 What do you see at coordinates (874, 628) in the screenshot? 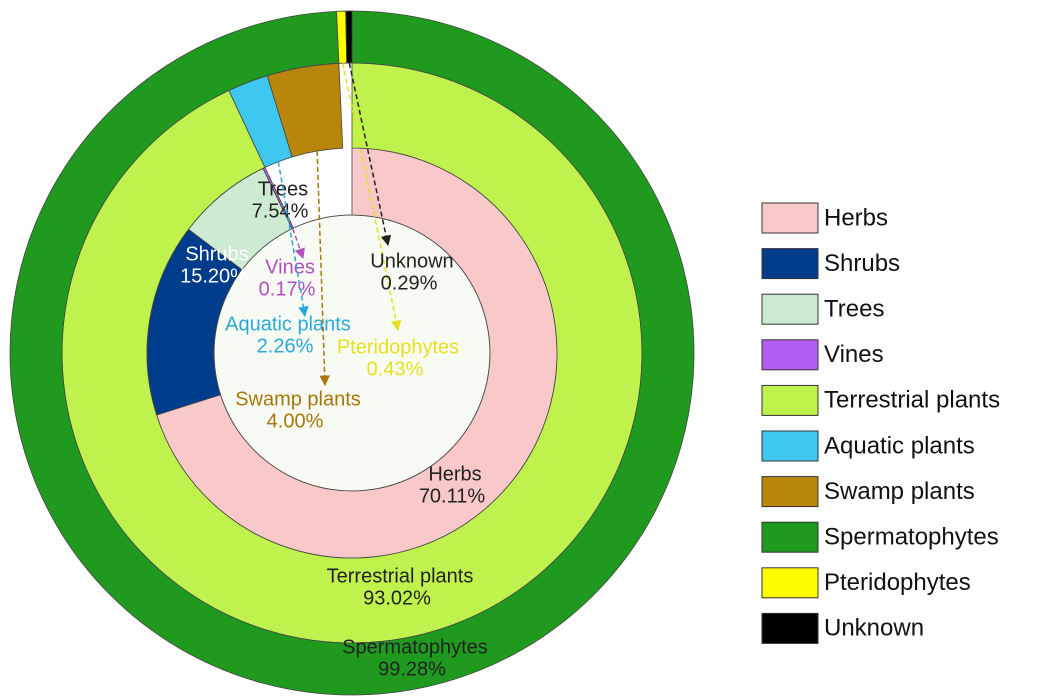
I see `legend-label: Unknown` at bounding box center [874, 628].